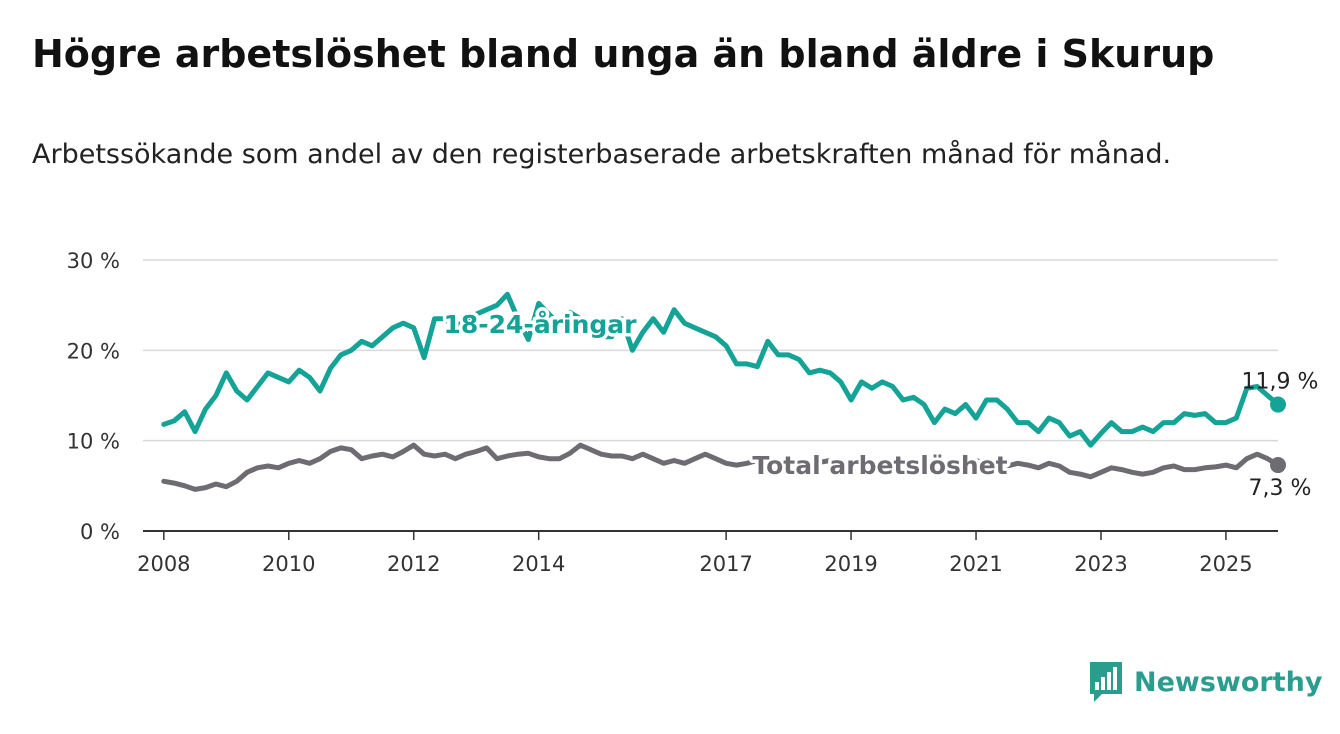 This screenshot has width=1340, height=734. Describe the element at coordinates (1228, 682) in the screenshot. I see `brand-name: Newsworthy` at that location.